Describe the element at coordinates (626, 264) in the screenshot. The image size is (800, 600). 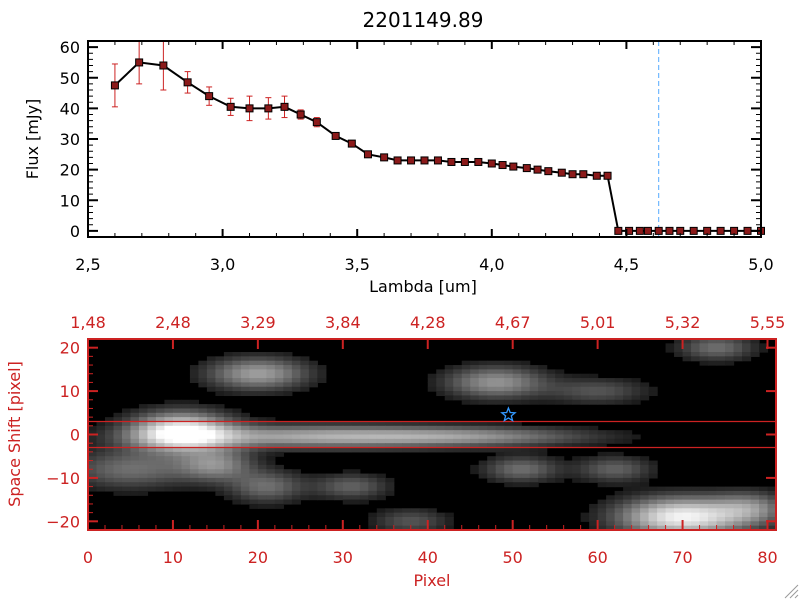
I see `x-tick-label: 4,5` at that location.